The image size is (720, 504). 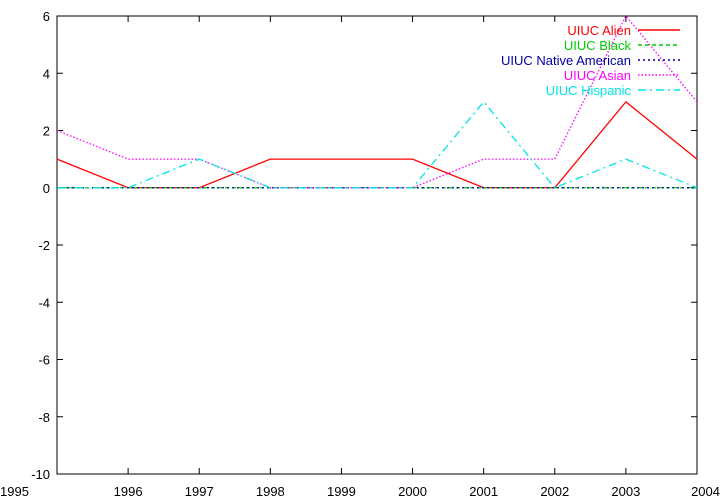 What do you see at coordinates (128, 491) in the screenshot?
I see `x-tick-label: 1996` at bounding box center [128, 491].